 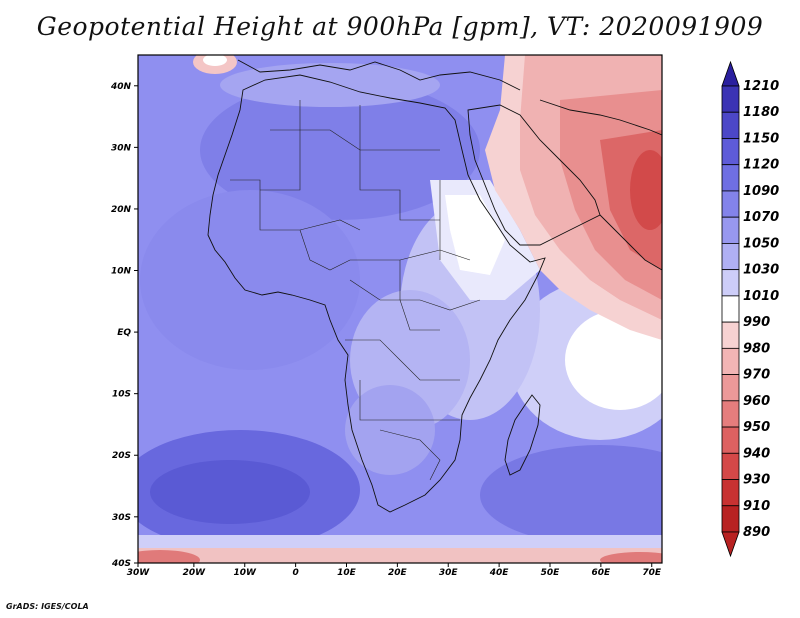 What do you see at coordinates (756, 322) in the screenshot?
I see `colorbar-label: 990` at bounding box center [756, 322].